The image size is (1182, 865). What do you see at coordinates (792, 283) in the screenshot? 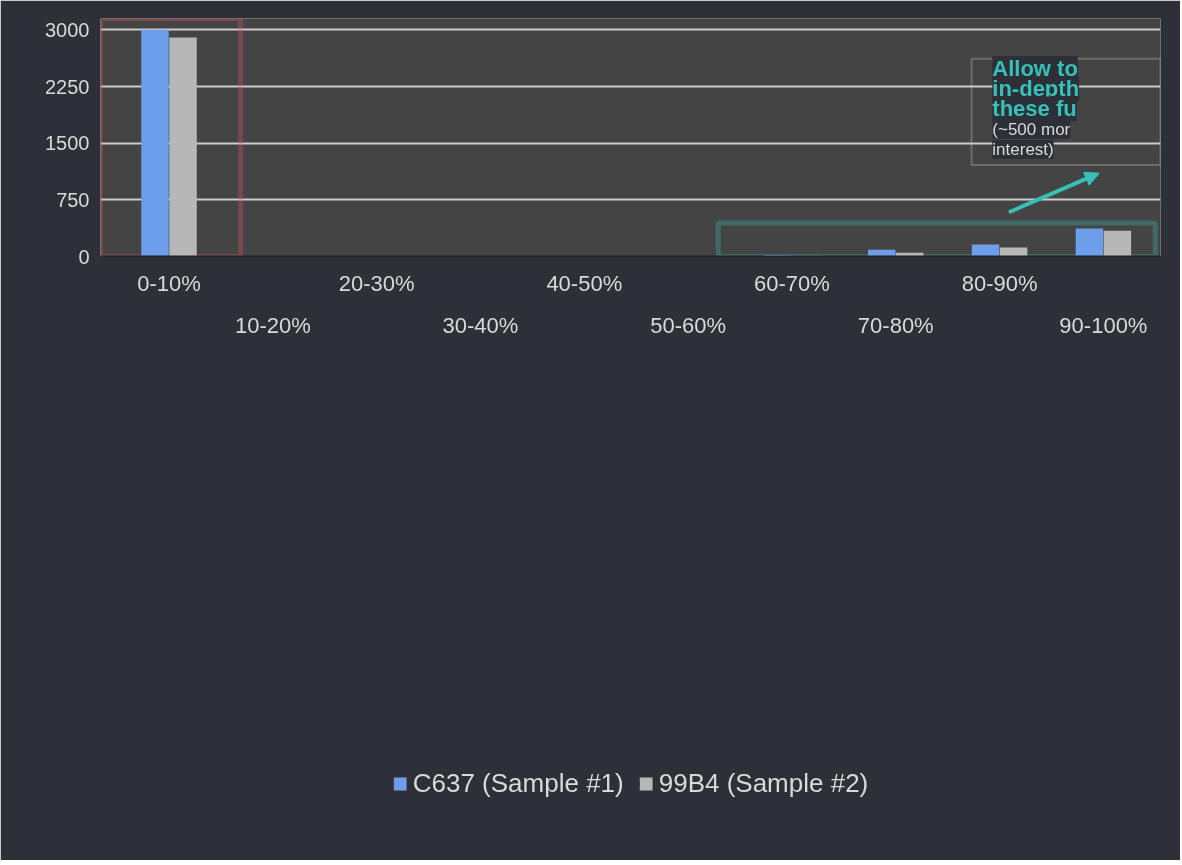
I see `x-tick-label: 60-70%` at bounding box center [792, 283].